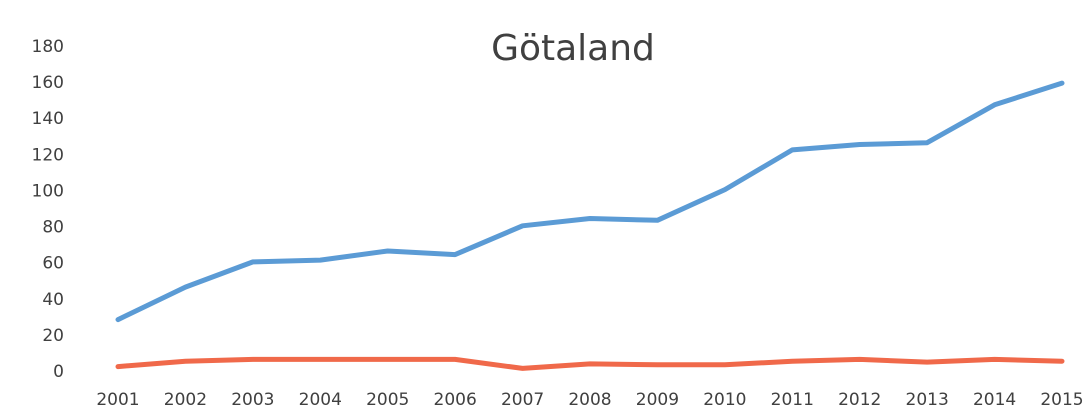 The image size is (1091, 415). Describe the element at coordinates (53, 336) in the screenshot. I see `y-tick-label: 20` at that location.